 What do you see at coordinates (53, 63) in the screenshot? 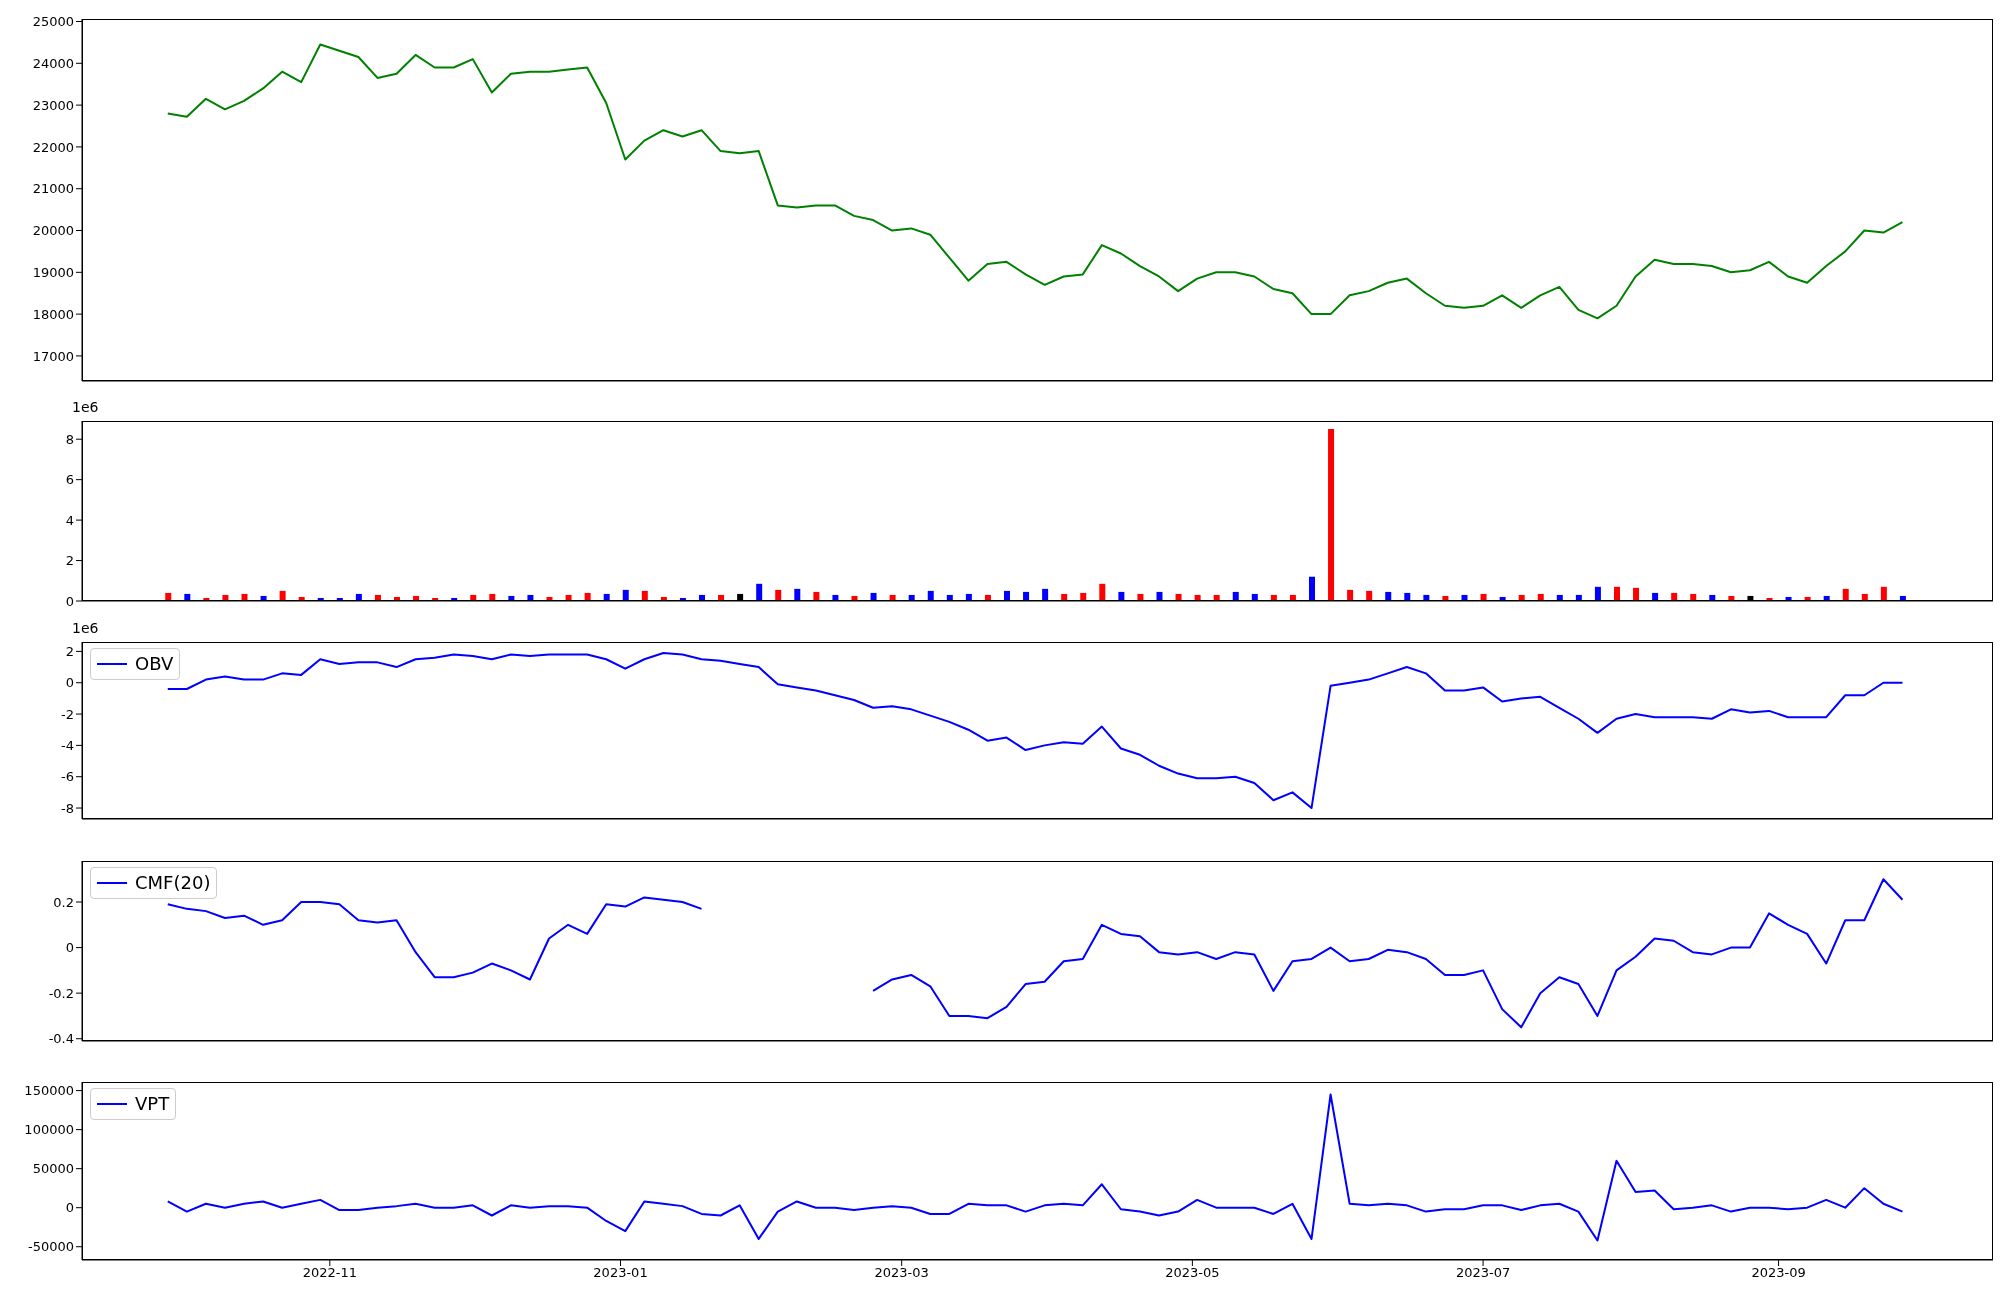
I see `y-tick-label: 24000` at bounding box center [53, 63].